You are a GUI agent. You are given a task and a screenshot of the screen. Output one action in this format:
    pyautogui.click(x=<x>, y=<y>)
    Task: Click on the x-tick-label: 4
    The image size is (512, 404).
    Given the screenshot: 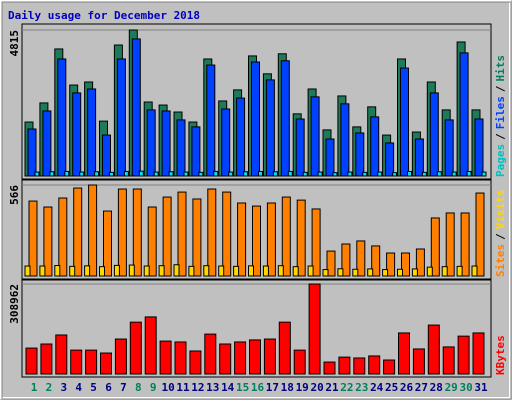 What is the action you would take?
    pyautogui.click(x=78, y=387)
    